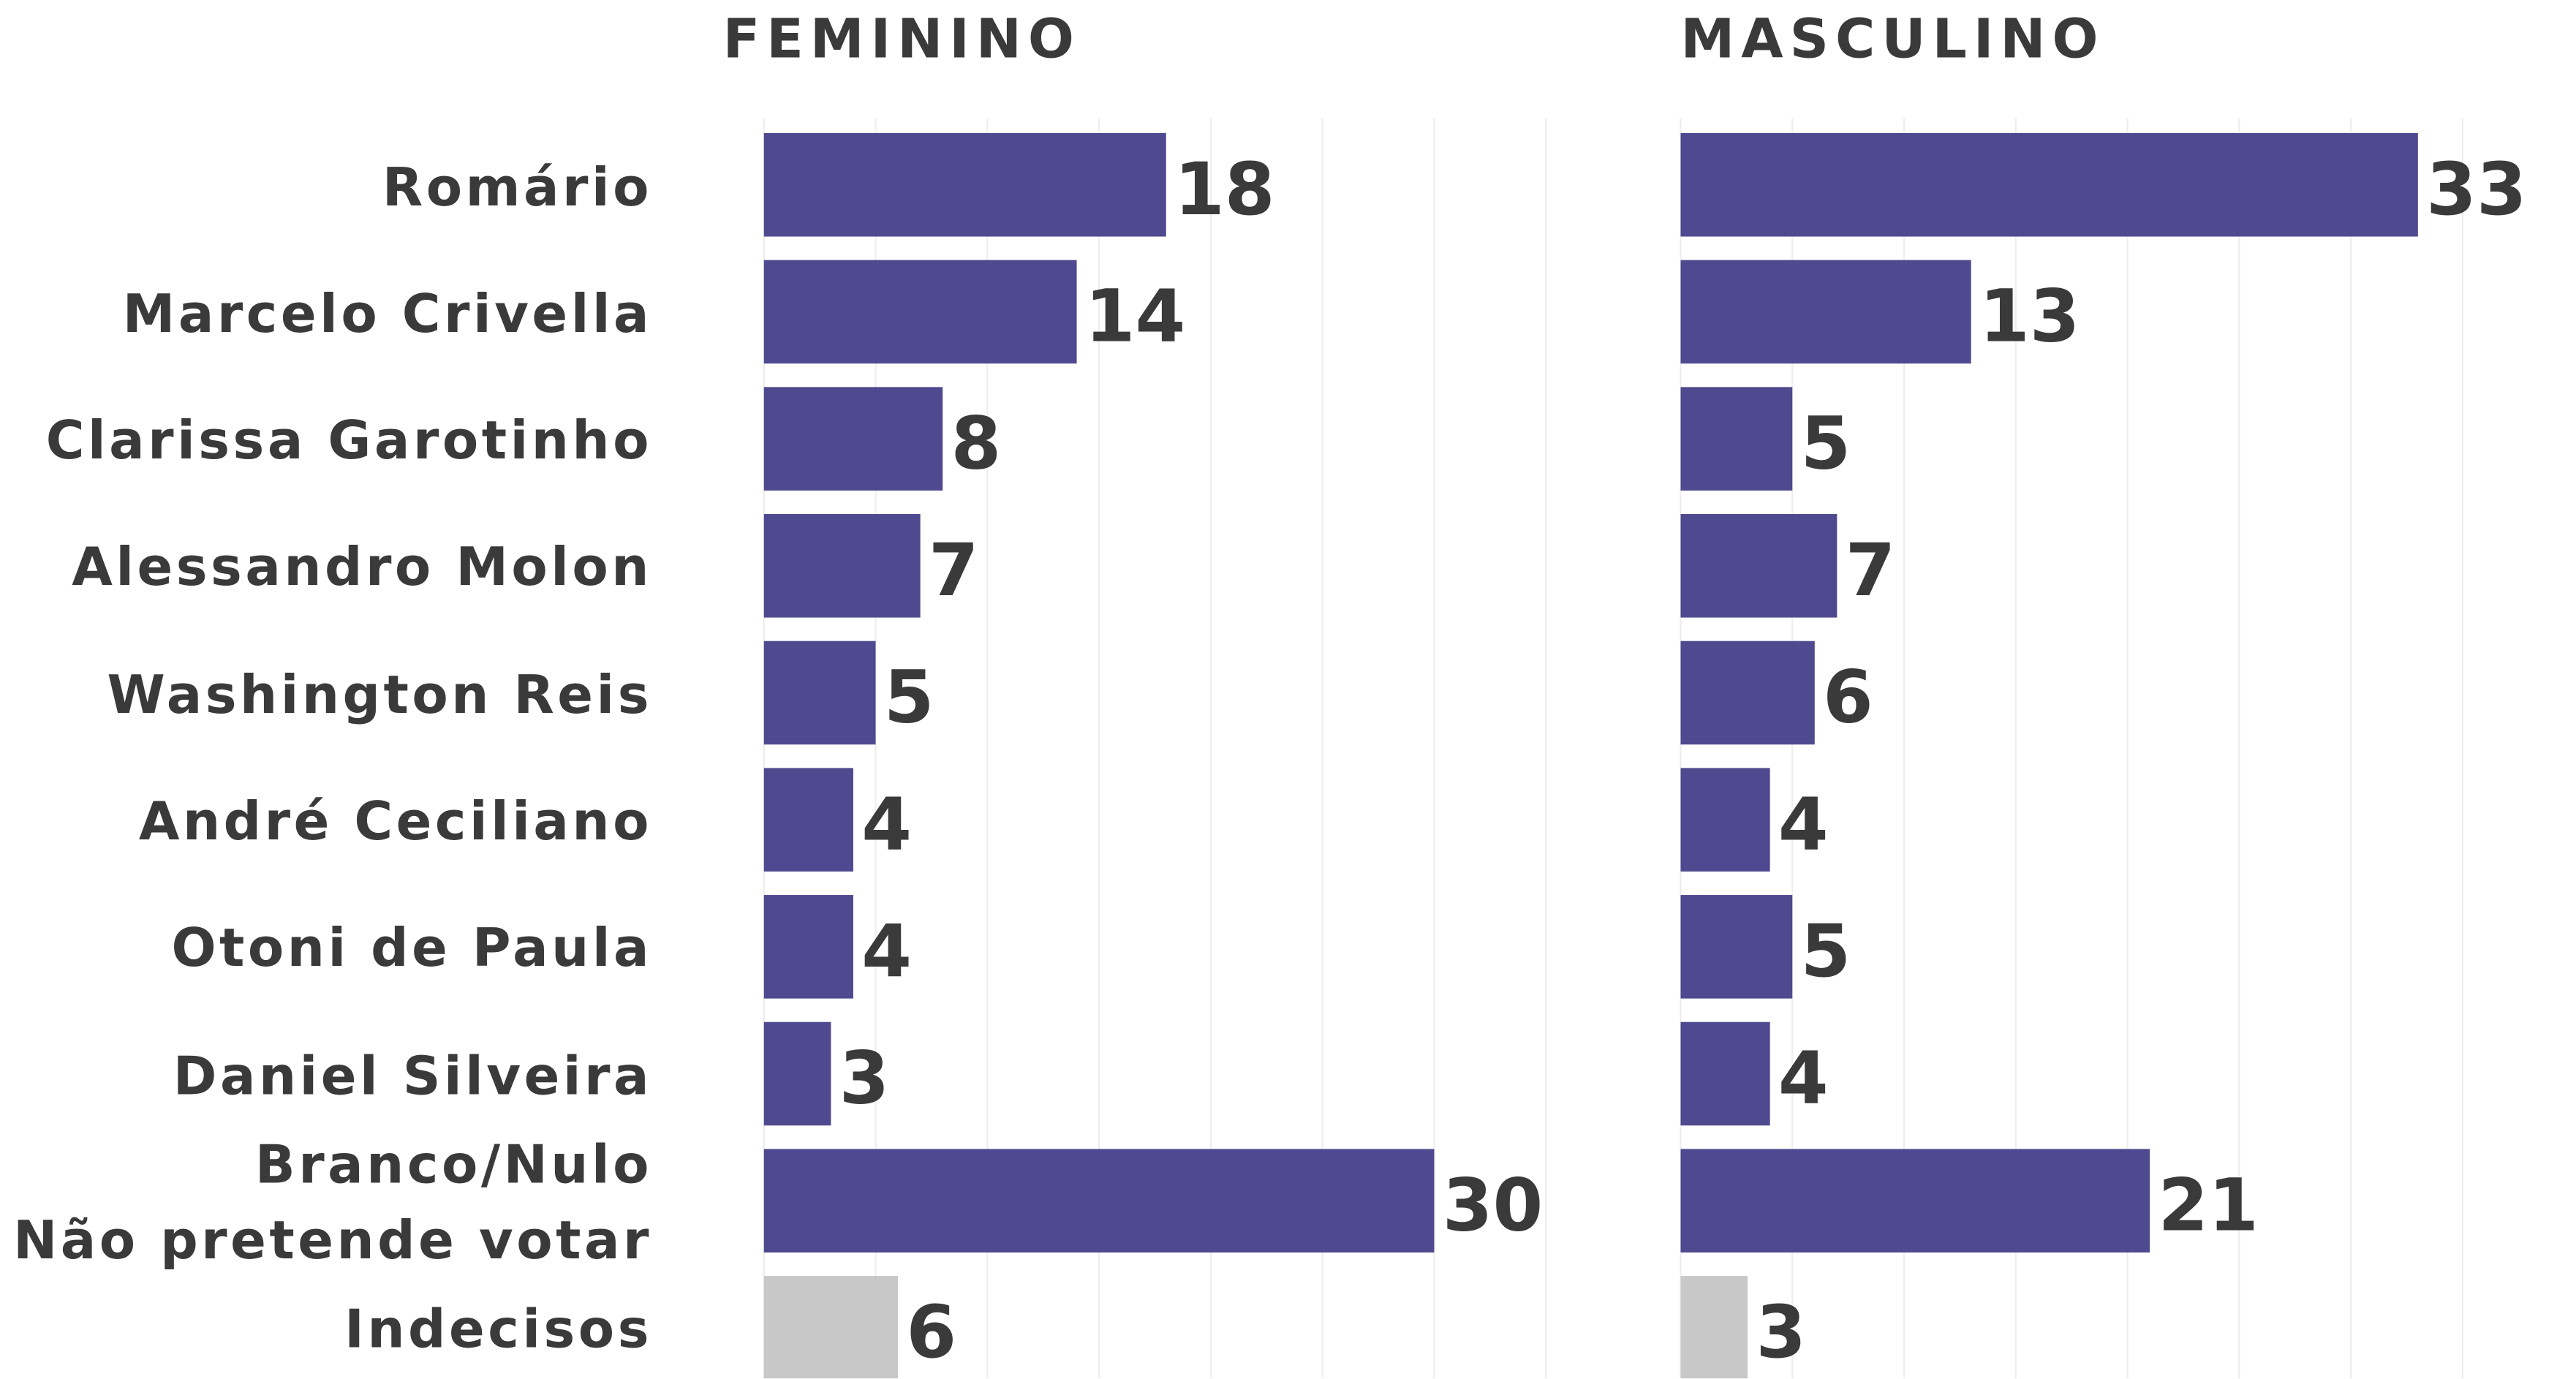 The height and width of the screenshot is (1379, 2576). Describe the element at coordinates (901, 38) in the screenshot. I see `panel-title: FEMININO` at that location.